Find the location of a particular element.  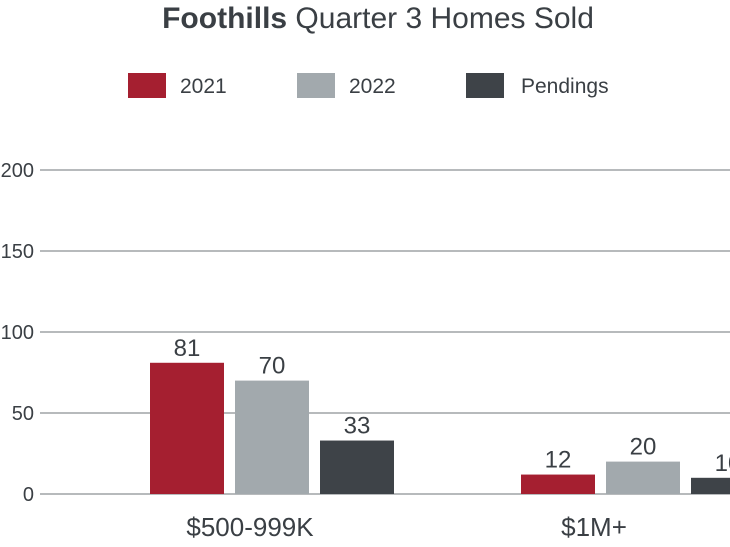

chart-title-rest: Quarter 3 Homes Sold is located at coordinates (440, 18).